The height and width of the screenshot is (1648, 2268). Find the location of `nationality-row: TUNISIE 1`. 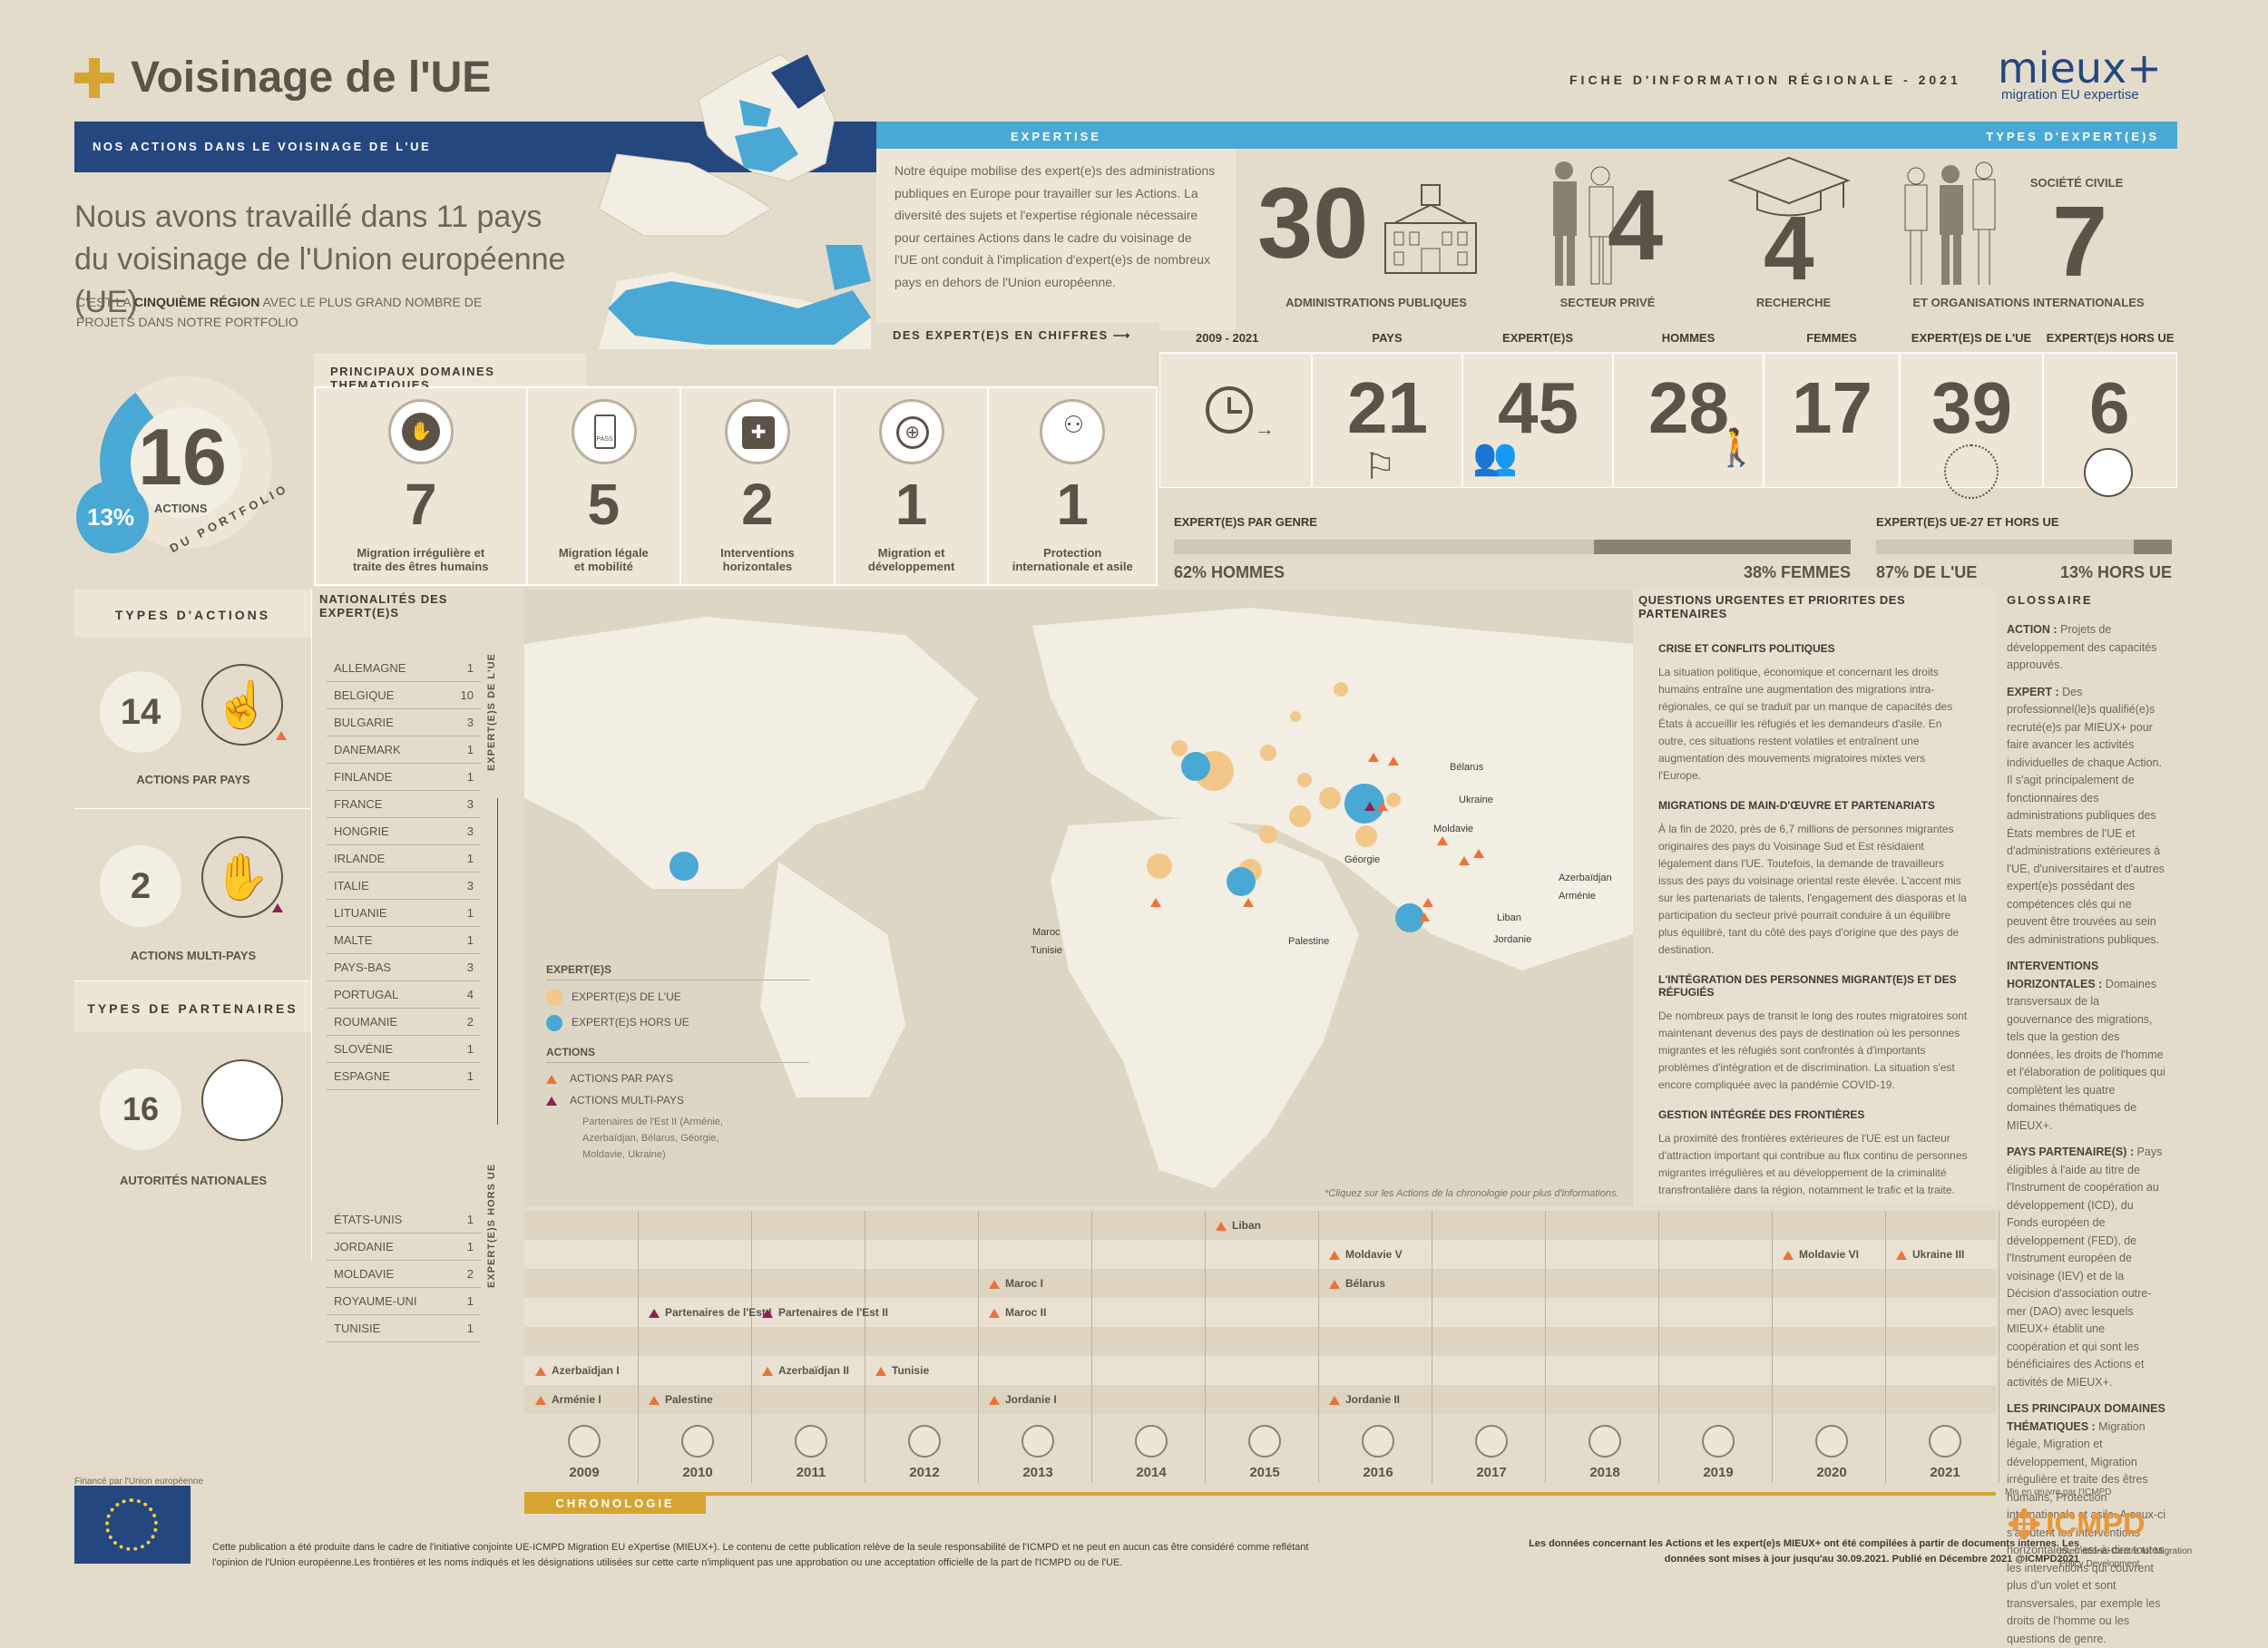

nationality-row: TUNISIE 1 is located at coordinates (404, 1328).